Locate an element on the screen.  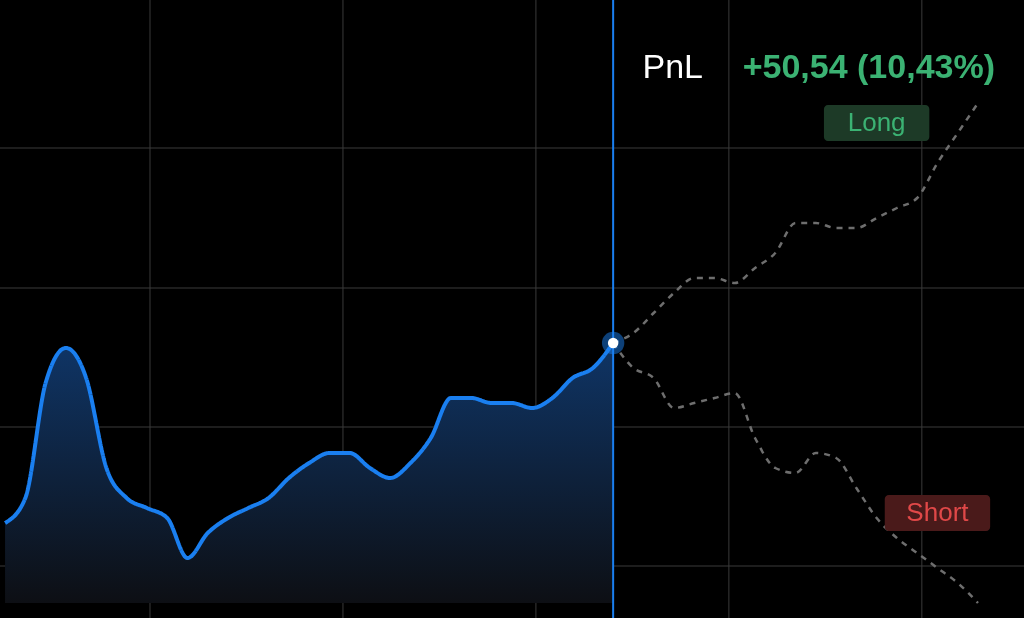
text: +50,54 (10,43%) is located at coordinates (868, 66).